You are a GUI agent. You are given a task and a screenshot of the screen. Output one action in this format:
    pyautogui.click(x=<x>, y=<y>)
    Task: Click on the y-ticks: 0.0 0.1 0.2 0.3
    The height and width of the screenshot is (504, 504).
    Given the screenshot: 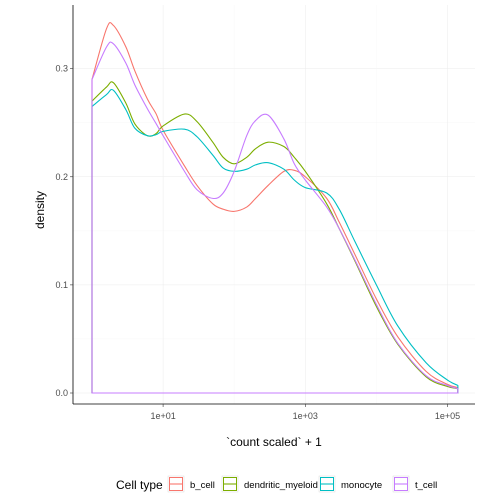 What is the action you would take?
    pyautogui.click(x=64, y=231)
    